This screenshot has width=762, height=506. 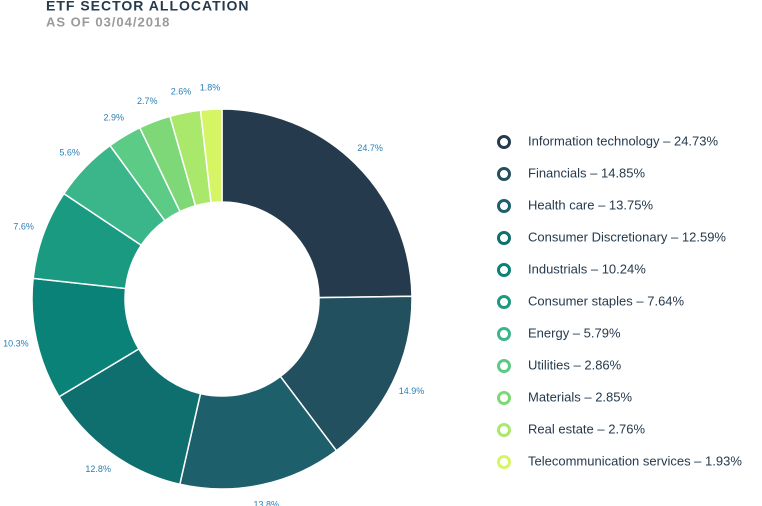 I want to click on legend-label: Materials – 2.85%, so click(x=580, y=396).